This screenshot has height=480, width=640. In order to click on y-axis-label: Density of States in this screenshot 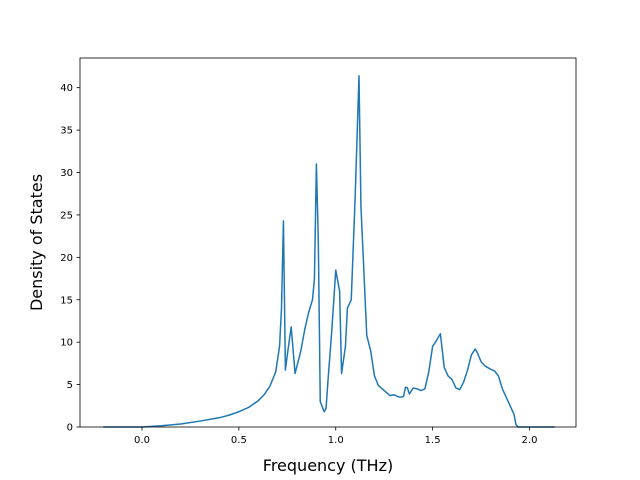, I will do `click(36, 242)`.